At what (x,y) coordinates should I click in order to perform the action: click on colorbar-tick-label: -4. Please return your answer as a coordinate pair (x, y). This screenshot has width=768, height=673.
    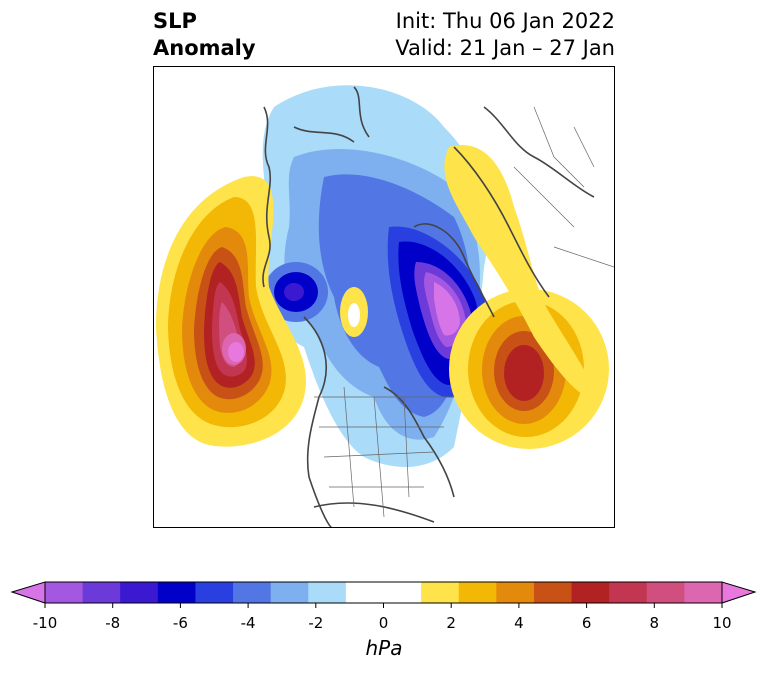
    Looking at the image, I should click on (248, 623).